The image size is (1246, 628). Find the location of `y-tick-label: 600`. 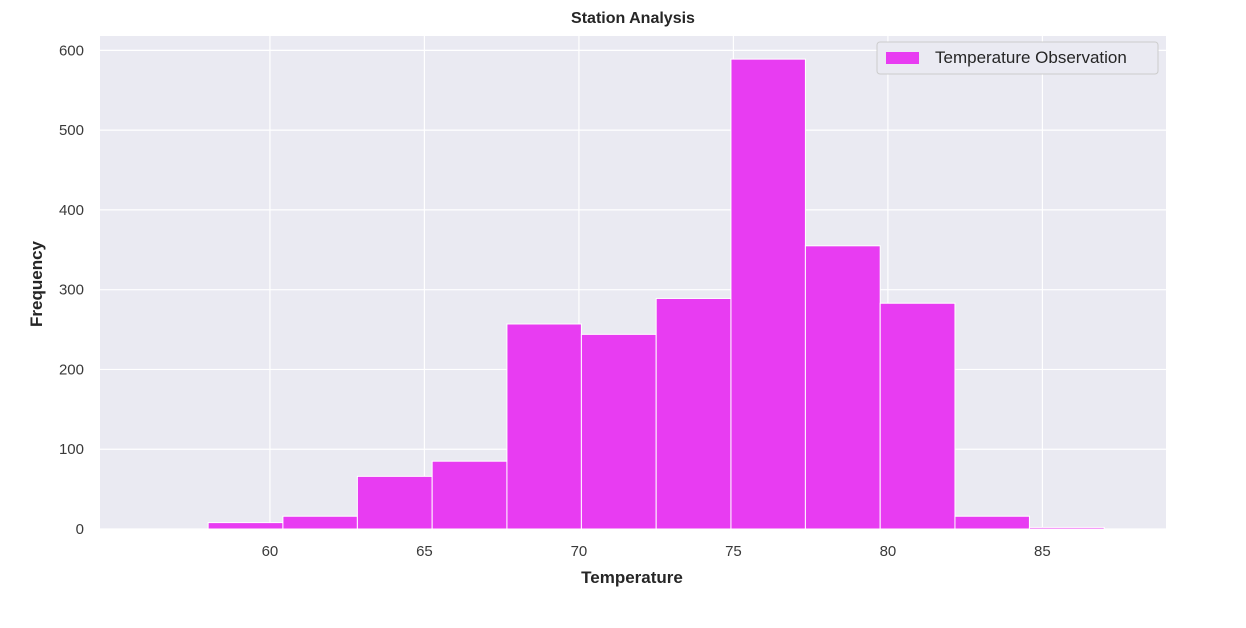

y-tick-label: 600 is located at coordinates (71, 50).